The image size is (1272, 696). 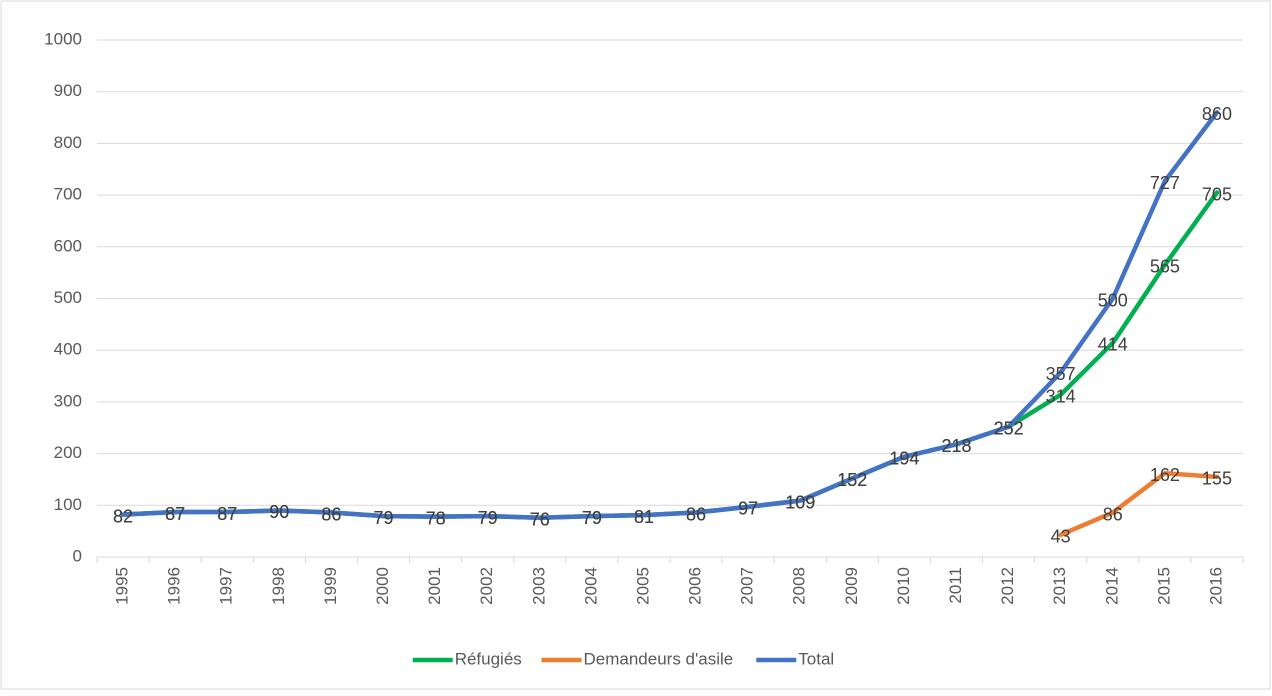 What do you see at coordinates (747, 586) in the screenshot?
I see `x-tick-label: 2007` at bounding box center [747, 586].